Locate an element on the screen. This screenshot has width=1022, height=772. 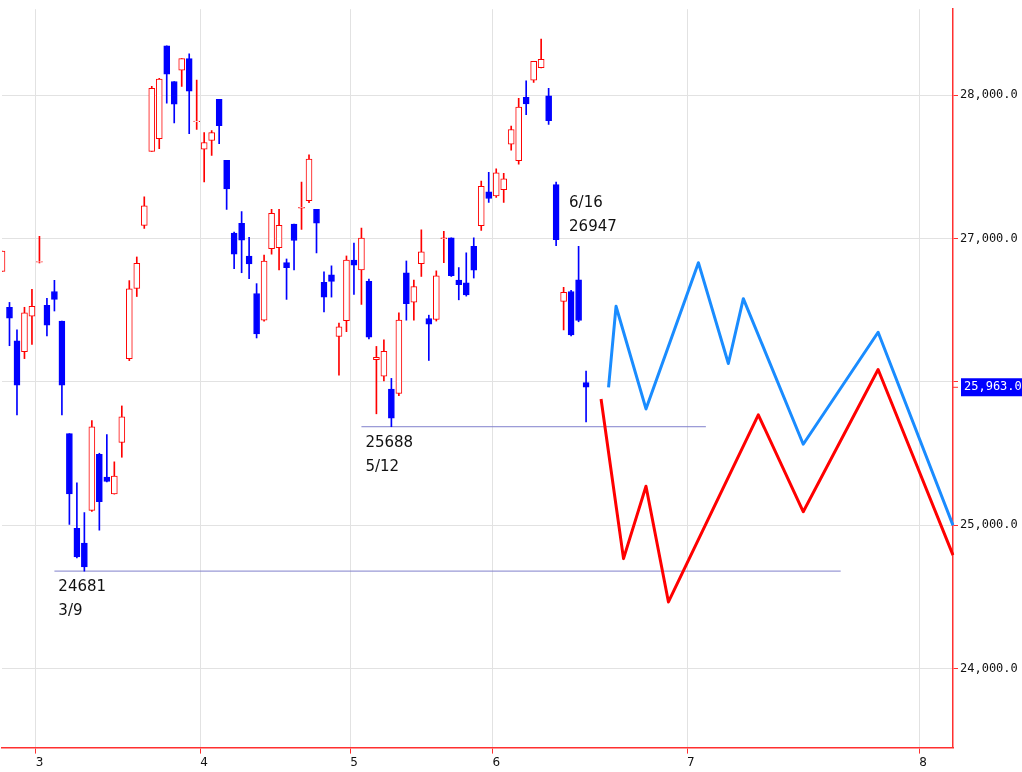
x-tick-label: 6 is located at coordinates (496, 761).